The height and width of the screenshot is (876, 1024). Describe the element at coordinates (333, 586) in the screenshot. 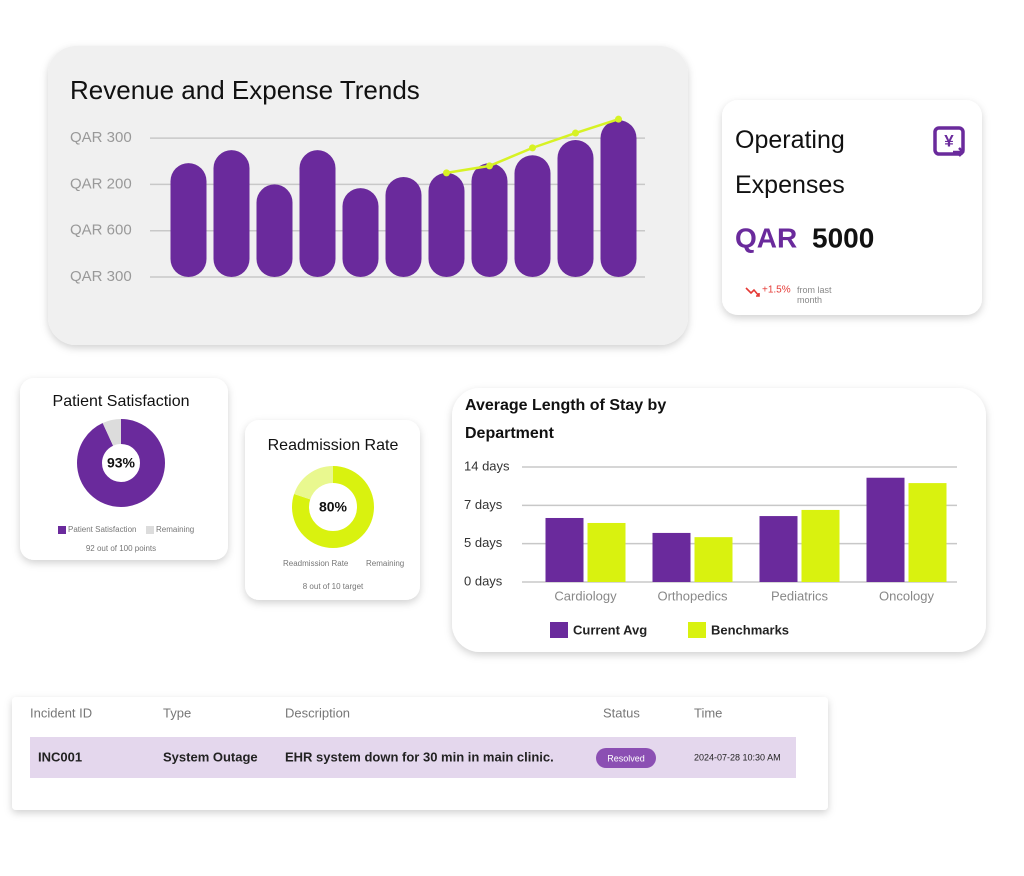

I see `donut-note: 8 out of 10 target` at that location.